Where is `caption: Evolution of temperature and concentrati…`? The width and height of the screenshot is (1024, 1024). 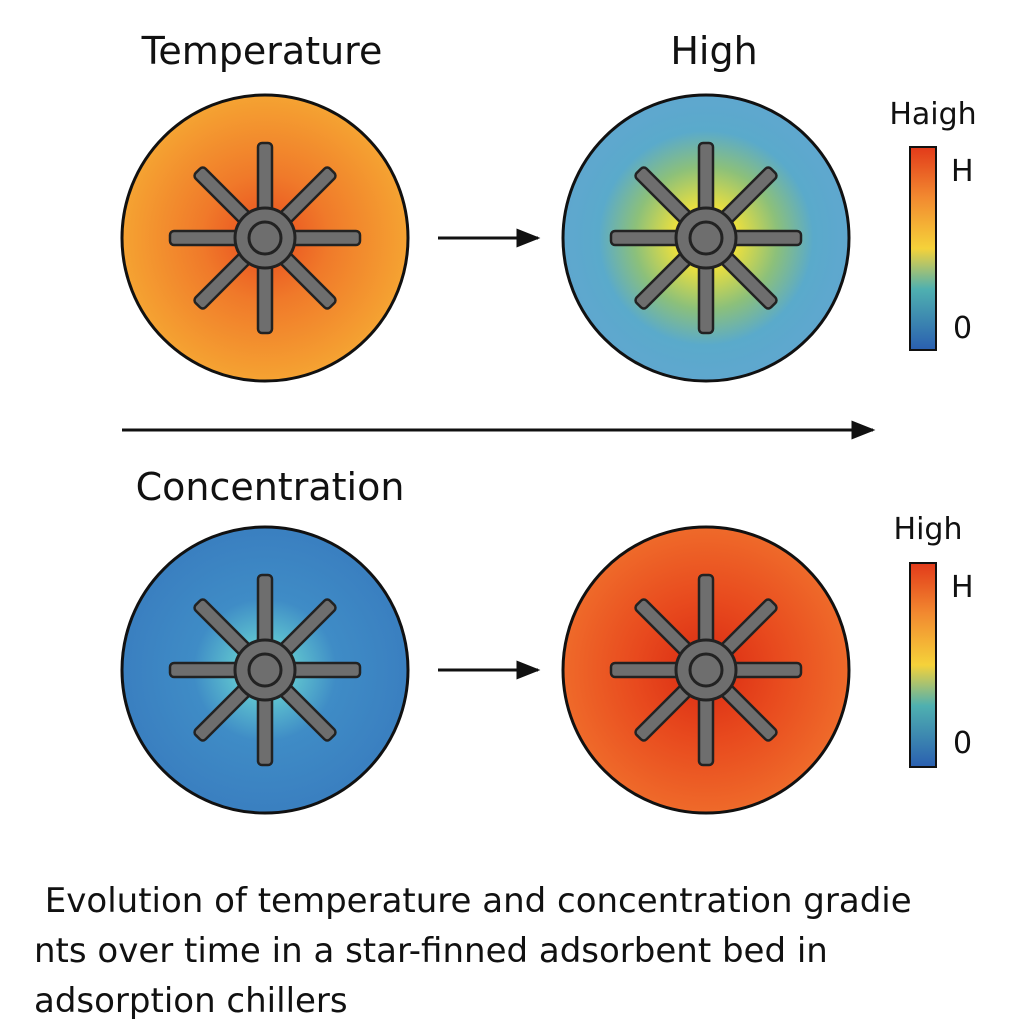 caption: Evolution of temperature and concentrati… is located at coordinates (473, 901).